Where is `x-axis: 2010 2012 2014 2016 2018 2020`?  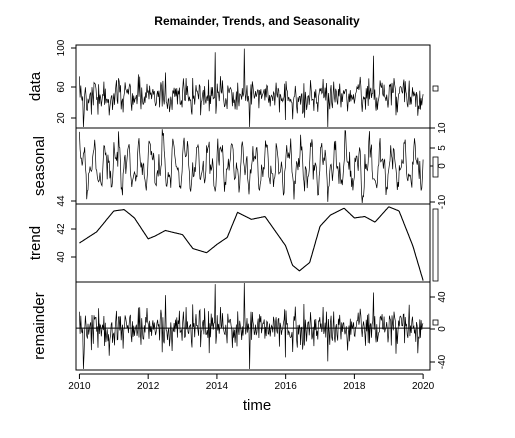 x-axis: 2010 2012 2014 2016 2018 2020 is located at coordinates (251, 382).